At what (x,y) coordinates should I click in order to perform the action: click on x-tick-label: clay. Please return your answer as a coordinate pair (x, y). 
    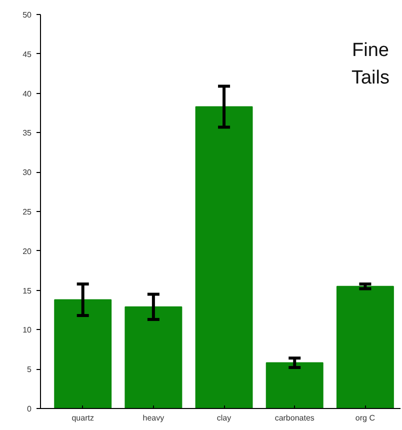
    Looking at the image, I should click on (224, 418).